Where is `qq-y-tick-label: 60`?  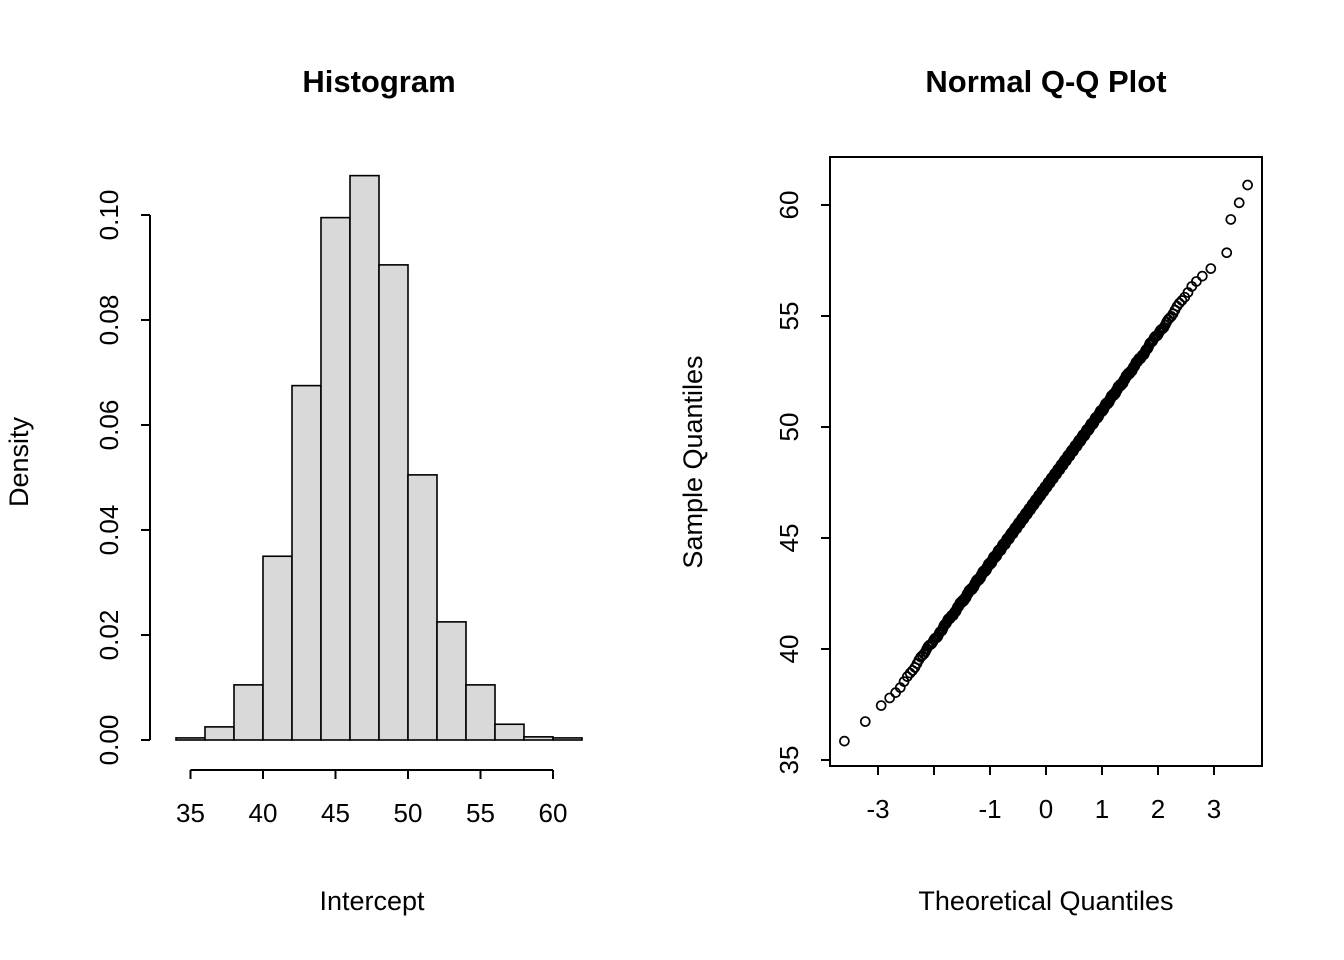
qq-y-tick-label: 60 is located at coordinates (789, 205).